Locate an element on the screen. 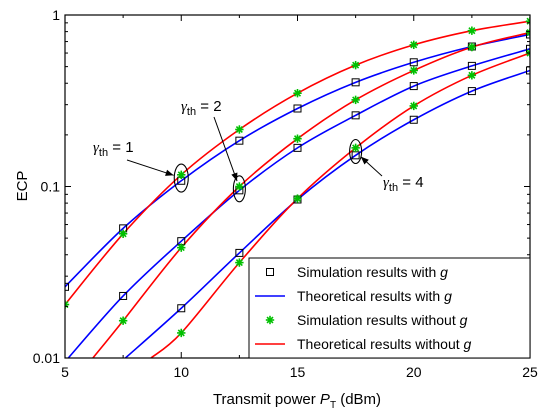  annotation-label: γth = 4 is located at coordinates (403, 184).